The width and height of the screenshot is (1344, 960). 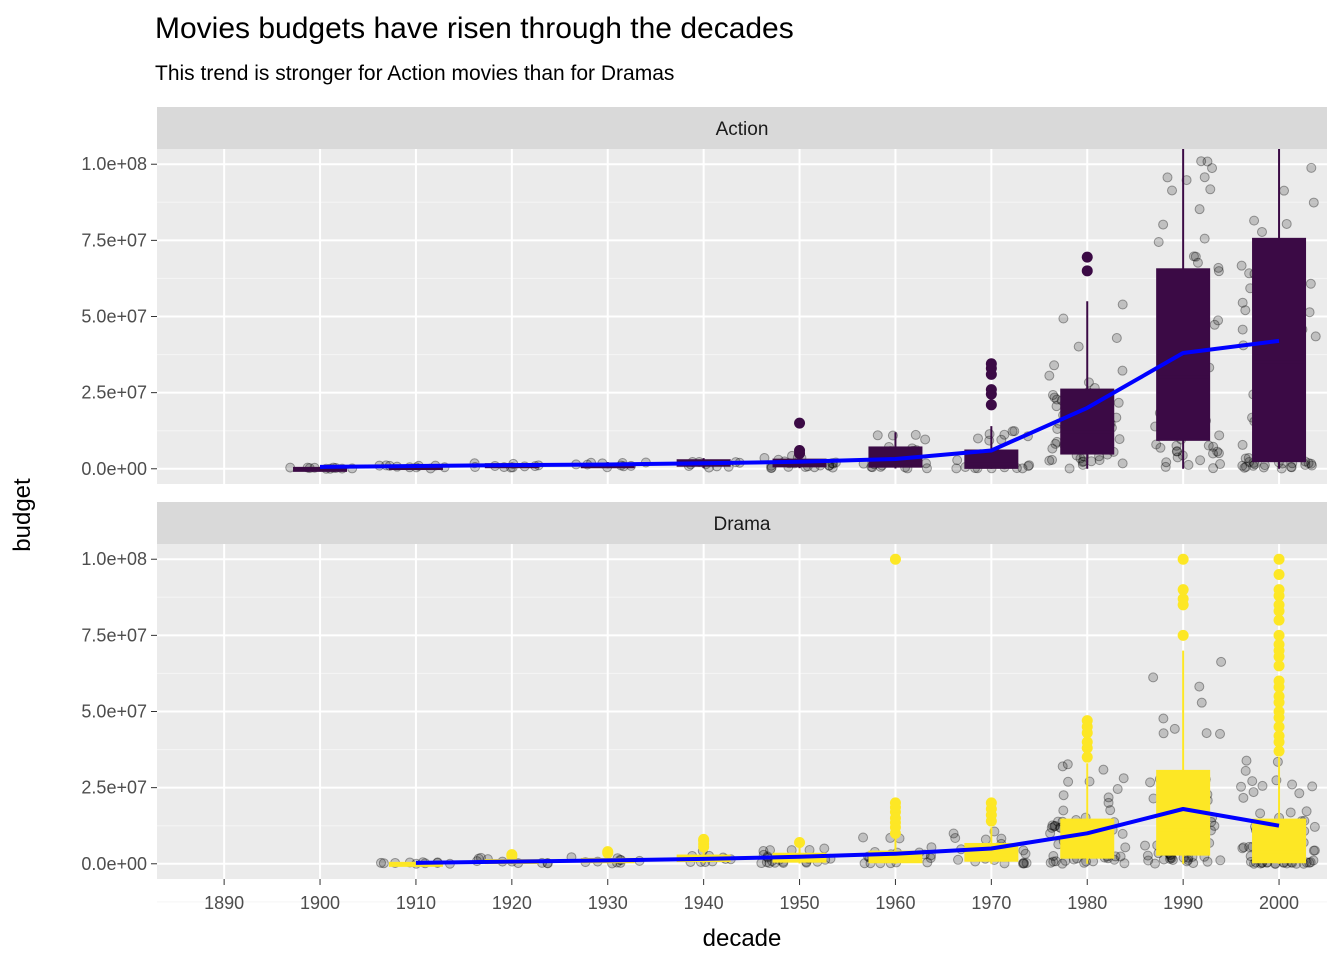 What do you see at coordinates (512, 903) in the screenshot?
I see `x-tick-label: 1920` at bounding box center [512, 903].